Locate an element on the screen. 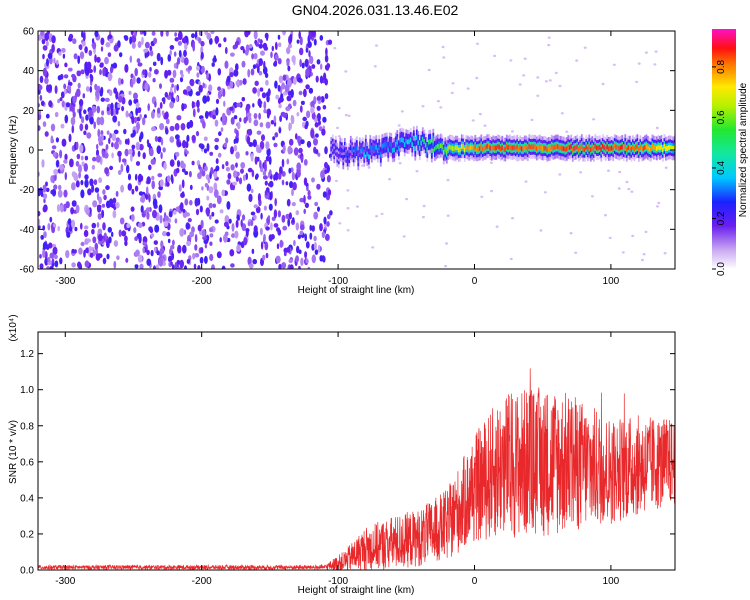  x-tick-label: -200 is located at coordinates (202, 281).